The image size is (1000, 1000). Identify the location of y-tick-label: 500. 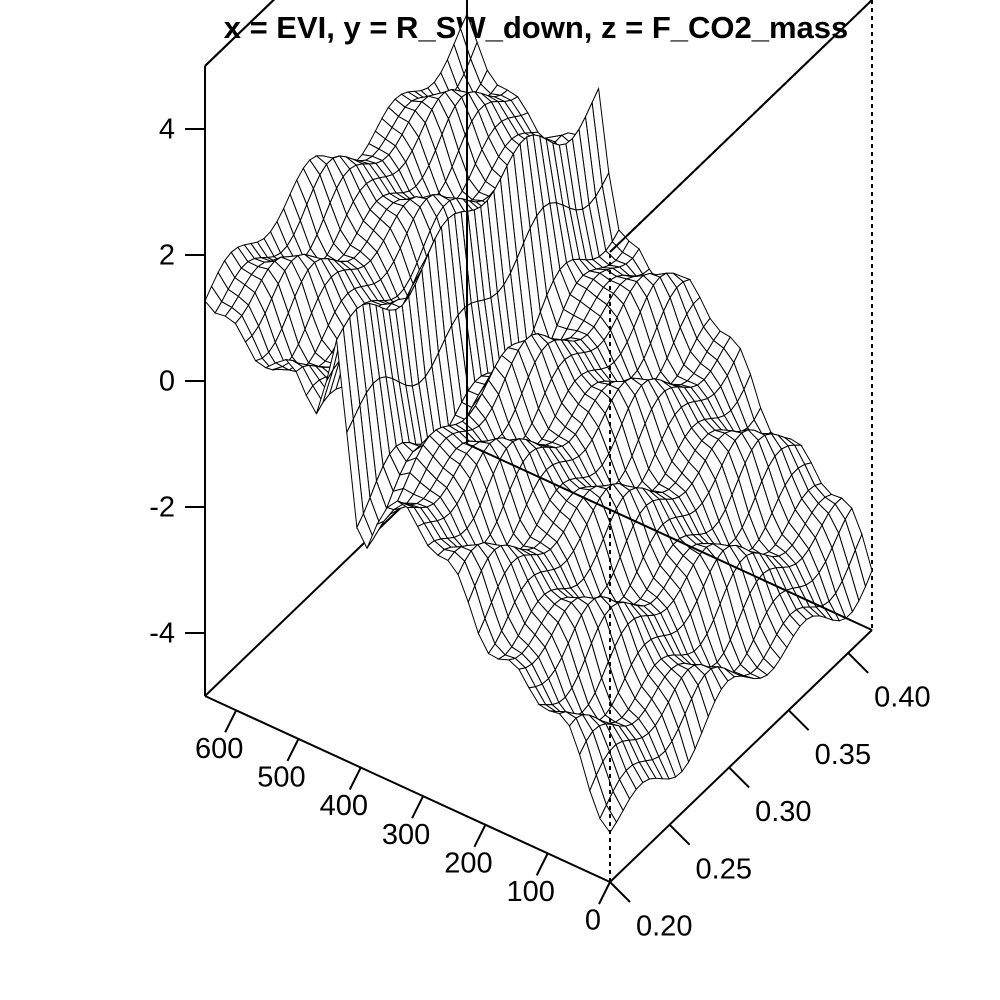
(281, 778).